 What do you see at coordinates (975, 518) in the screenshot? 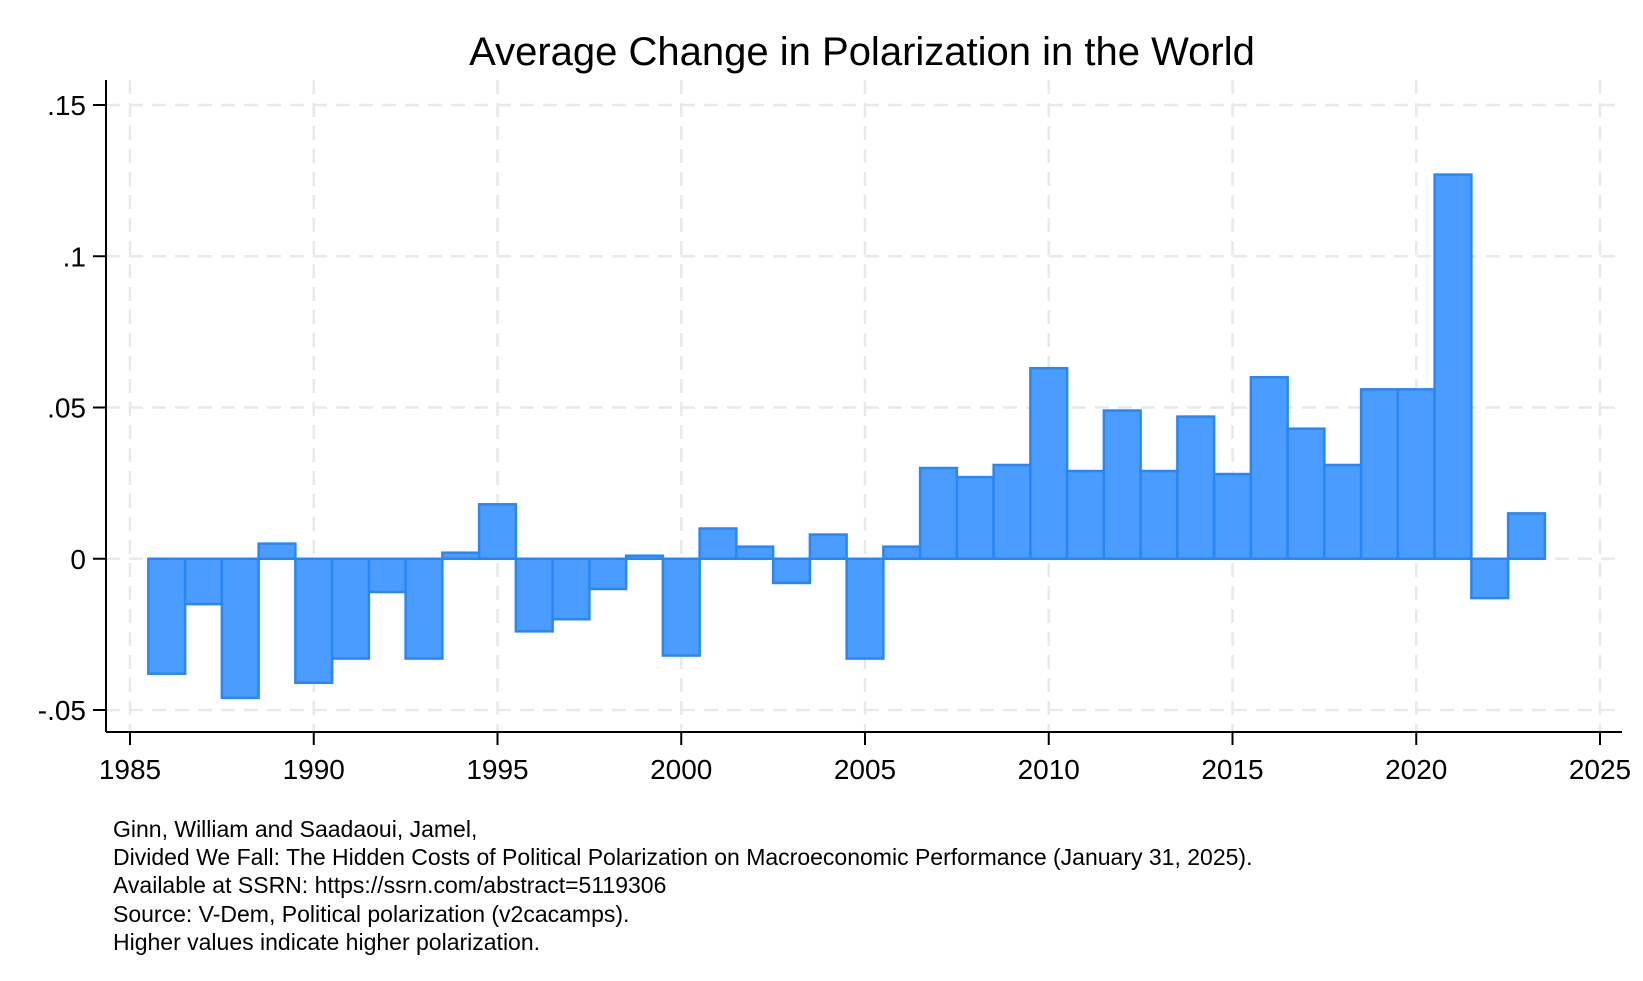
I see `bar-2008` at bounding box center [975, 518].